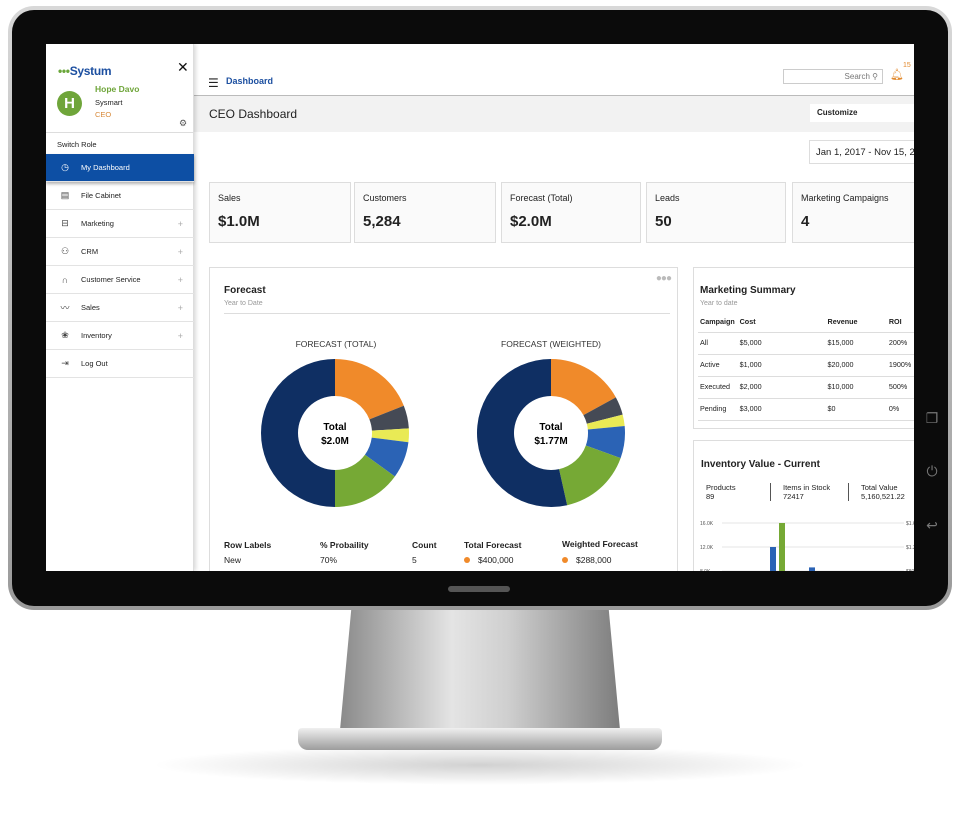  What do you see at coordinates (707, 524) in the screenshot?
I see `tick-label: 16.0K` at bounding box center [707, 524].